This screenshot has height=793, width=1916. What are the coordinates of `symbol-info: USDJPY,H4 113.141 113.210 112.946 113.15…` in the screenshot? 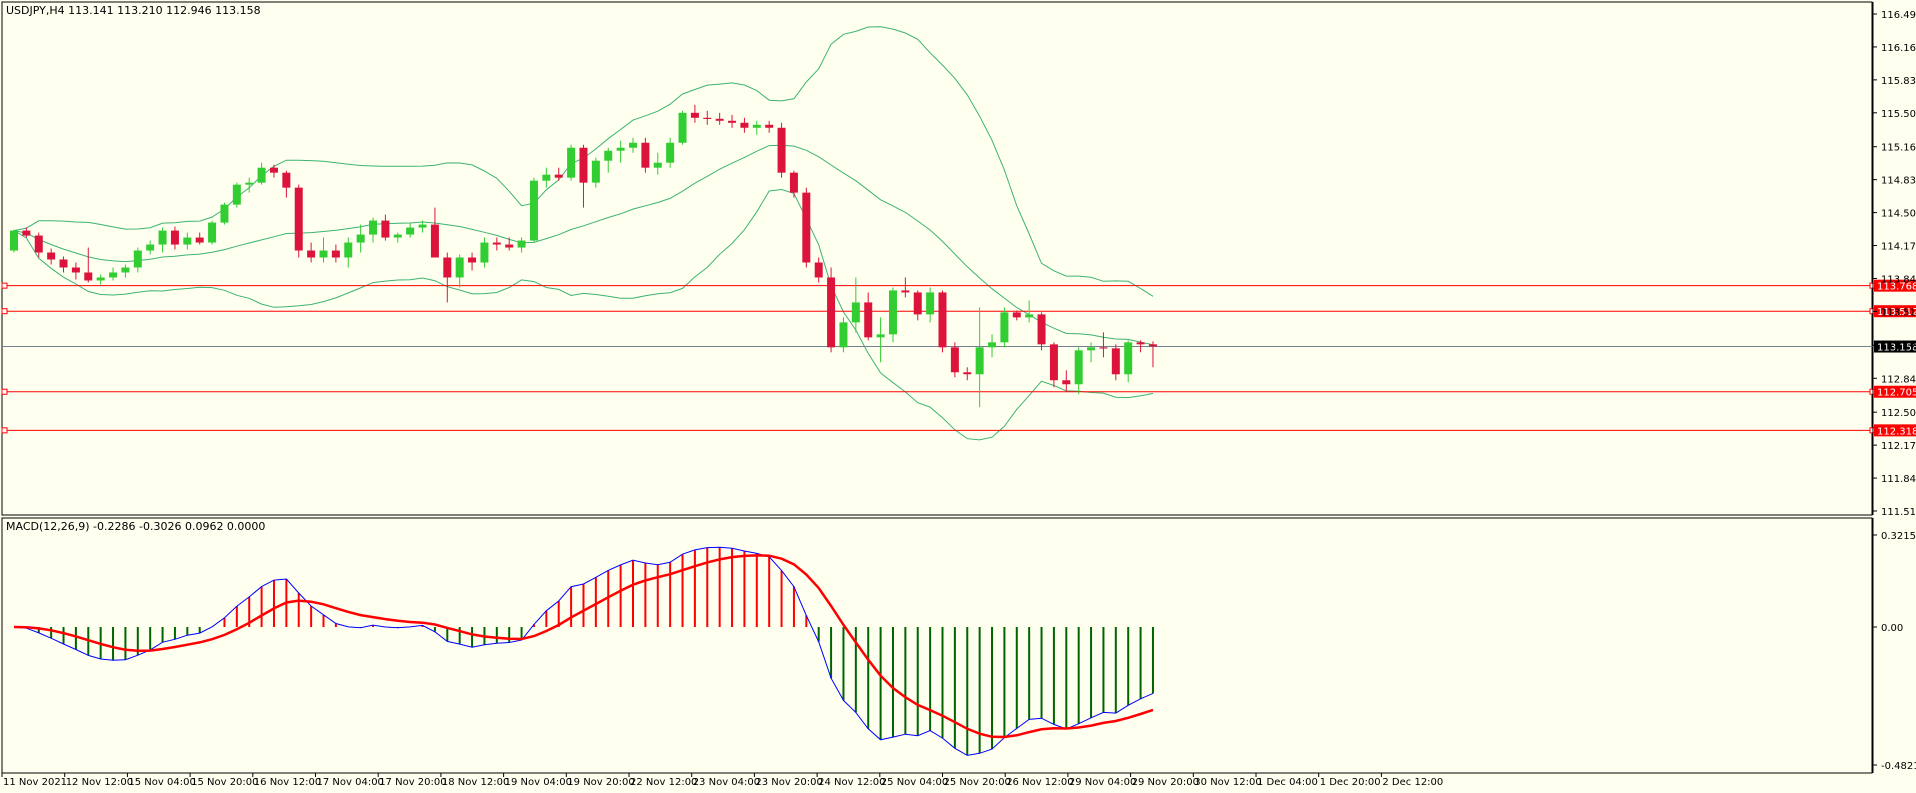 It's located at (133, 10).